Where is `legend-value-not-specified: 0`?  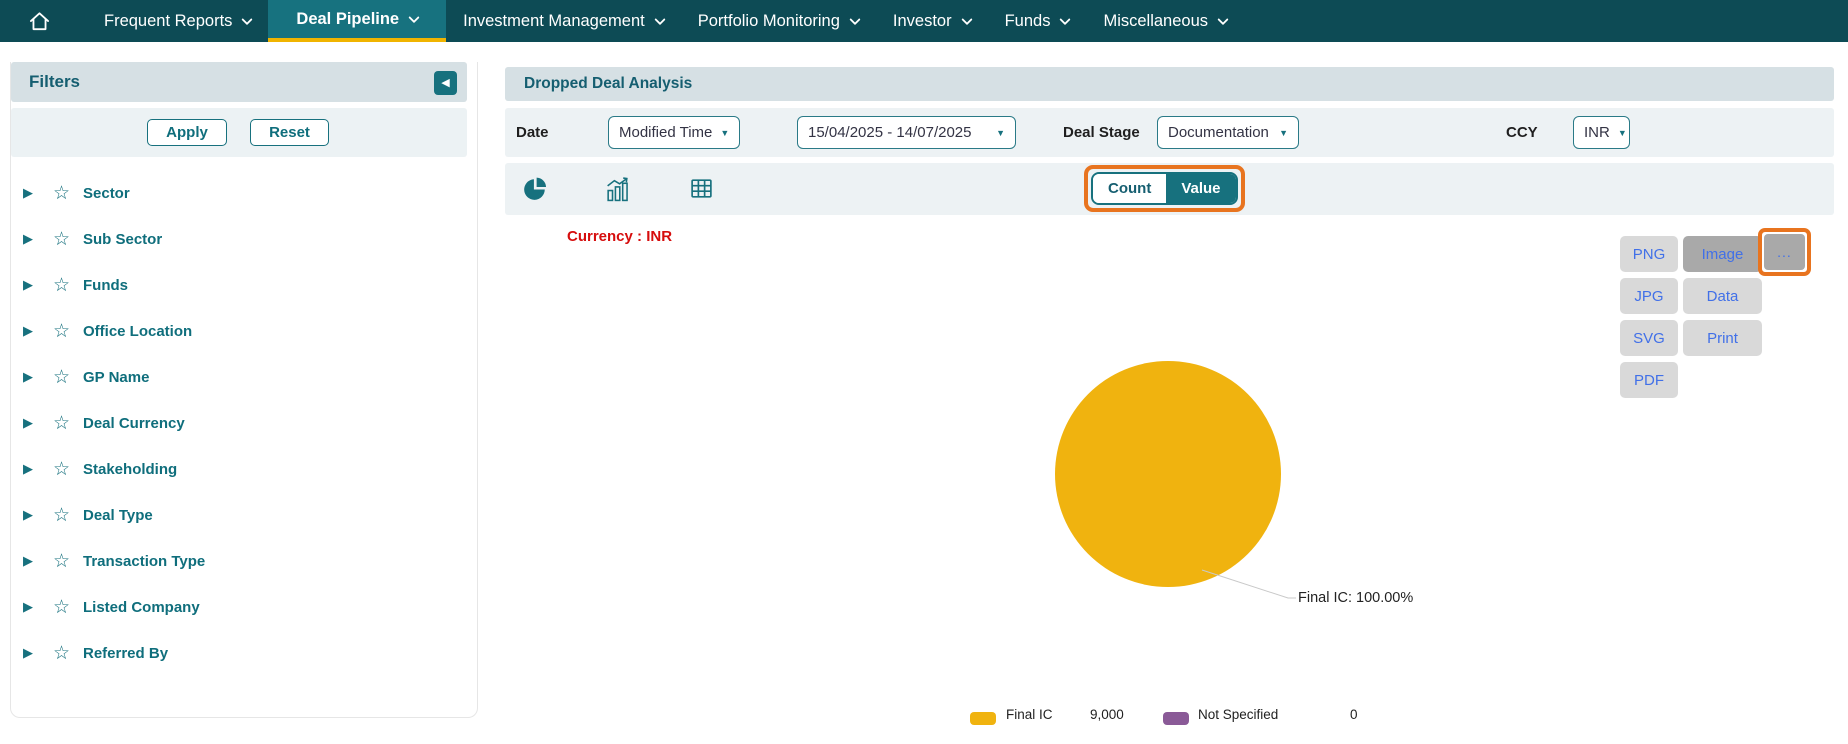
legend-value-not-specified: 0 is located at coordinates (1354, 714).